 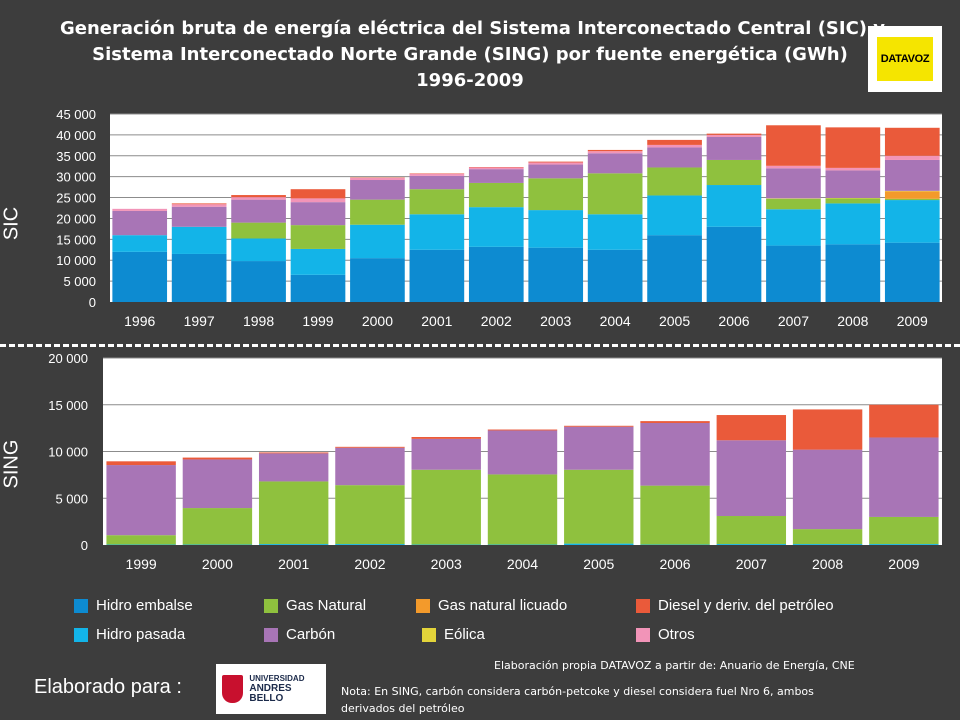 I want to click on sing-x-tick-label: 2007, so click(x=751, y=564).